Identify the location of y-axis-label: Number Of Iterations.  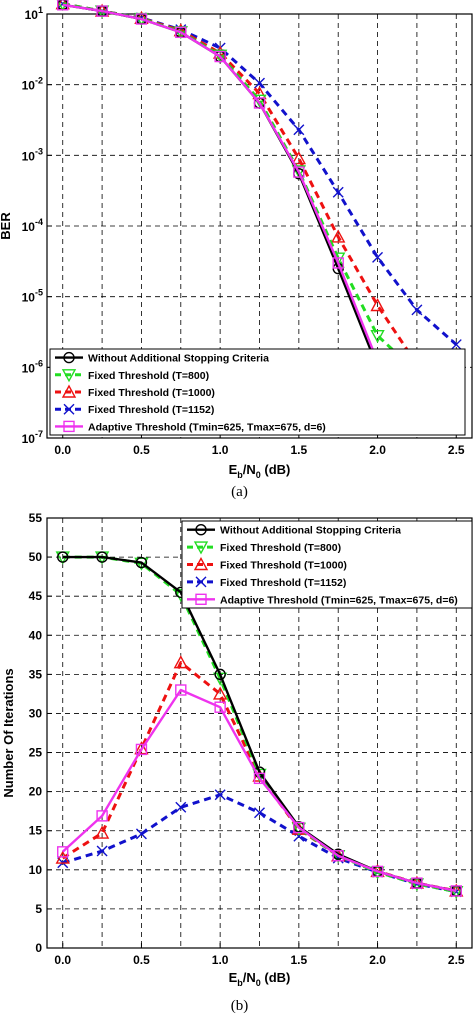
(8, 732).